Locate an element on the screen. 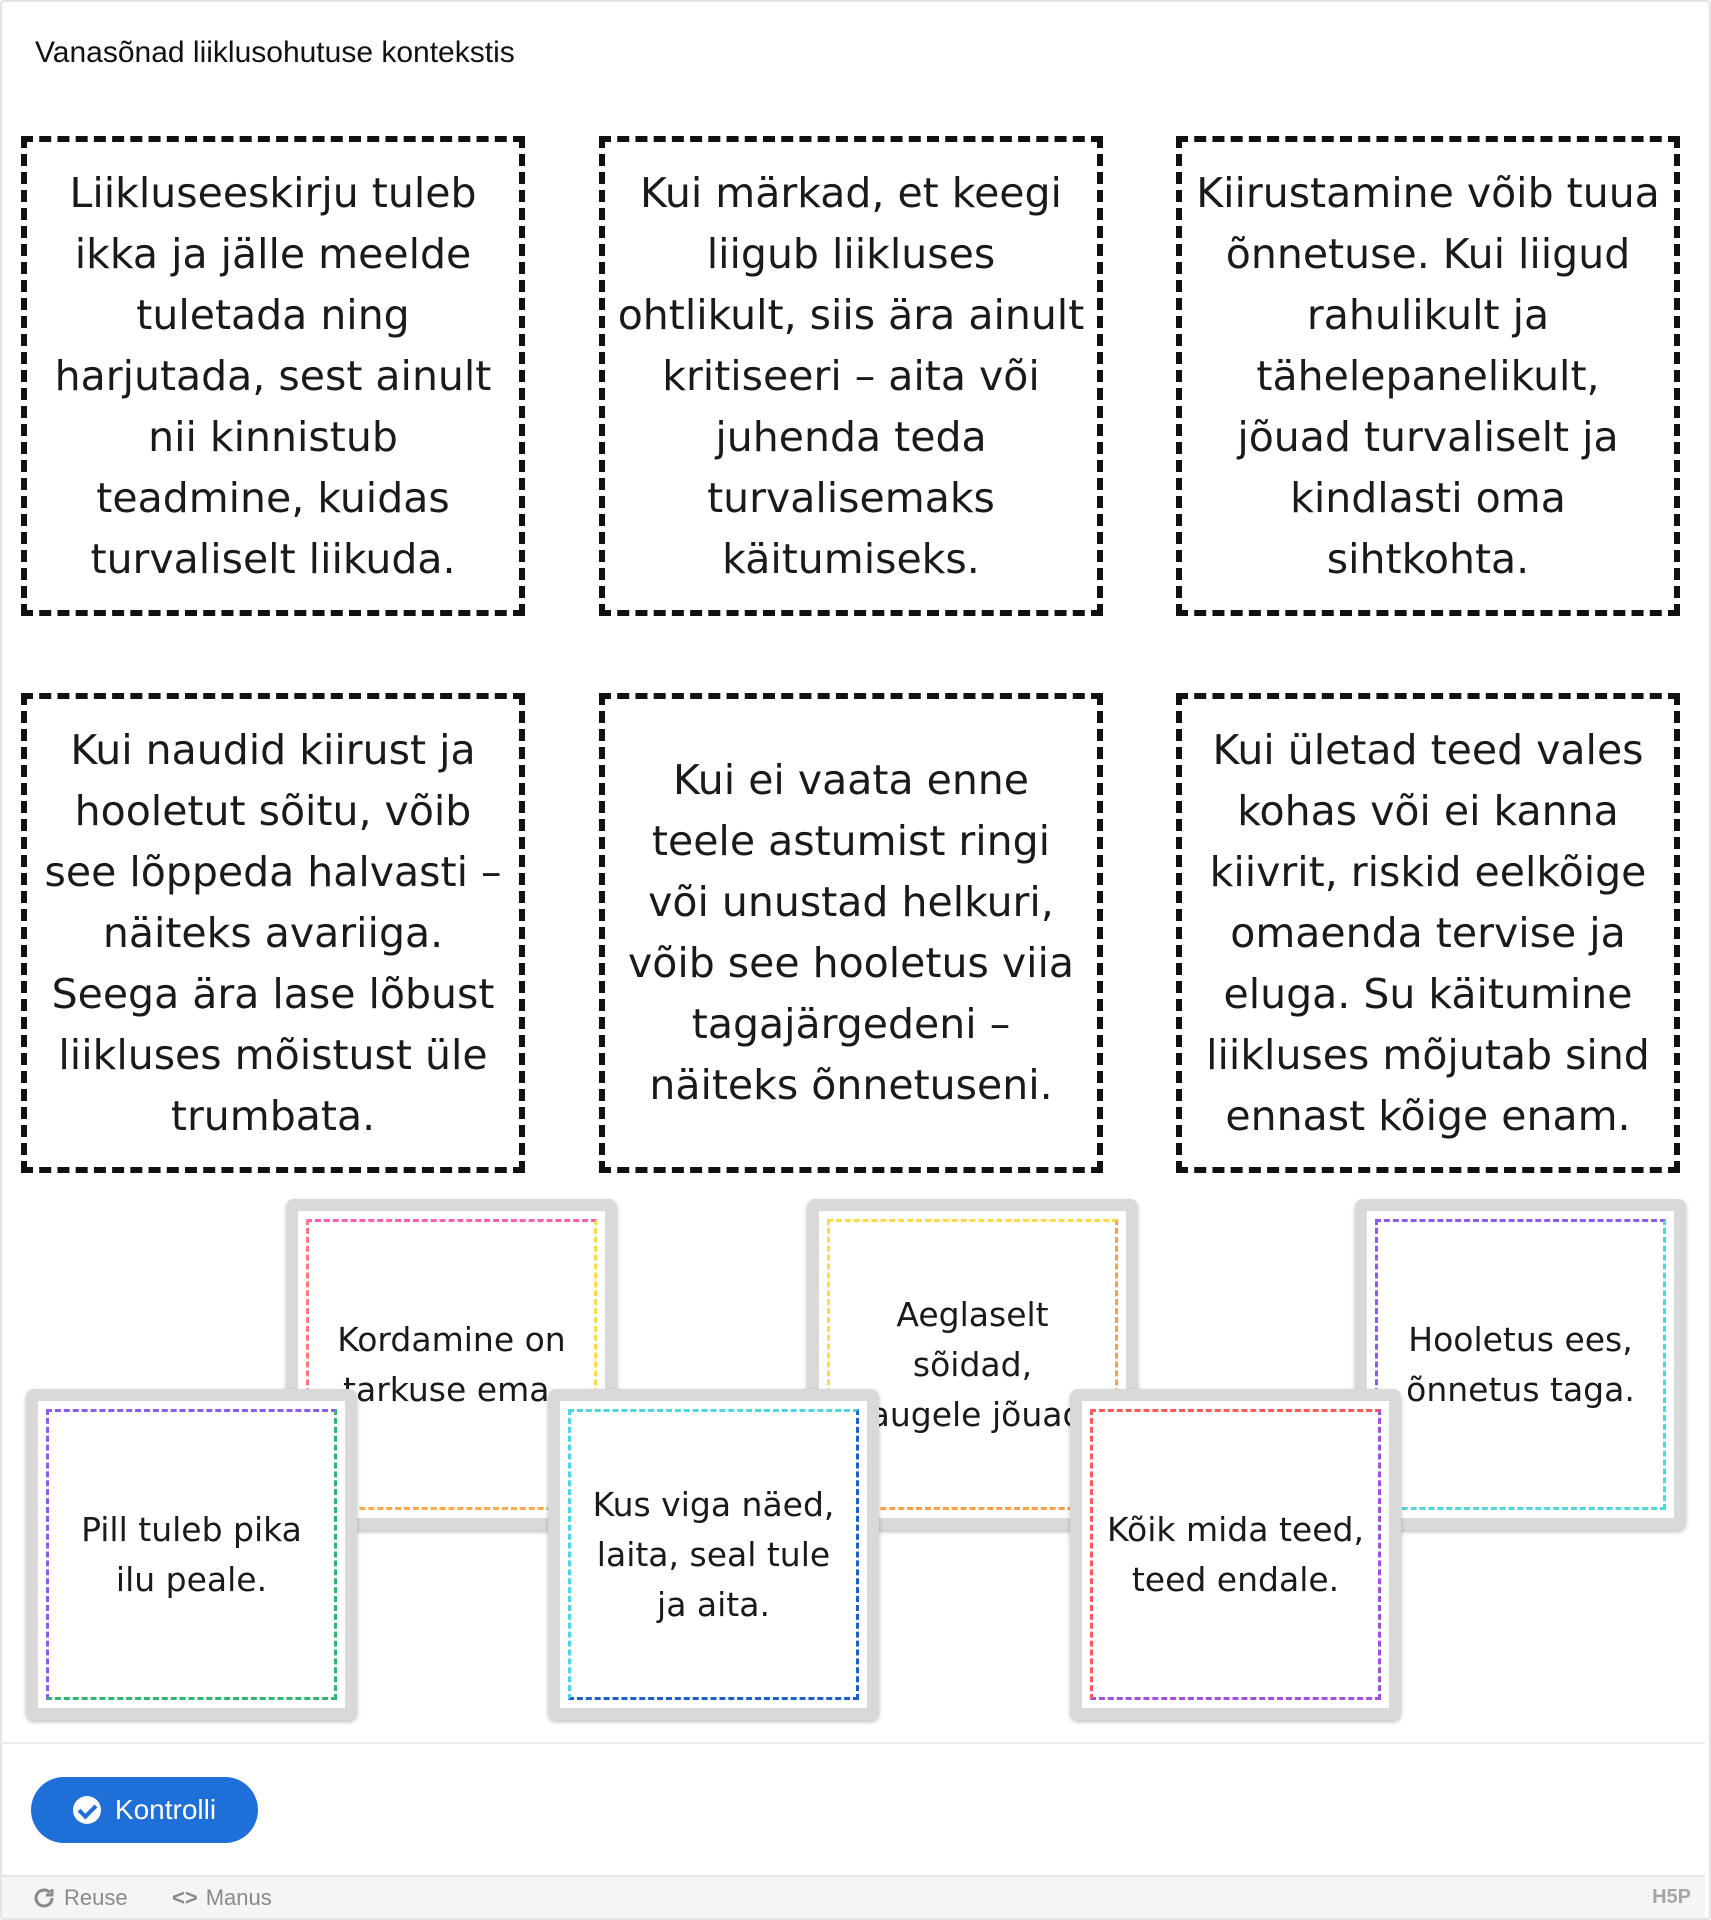  card-text: Hooletus ees, õnnetus taga. is located at coordinates (1520, 1364).